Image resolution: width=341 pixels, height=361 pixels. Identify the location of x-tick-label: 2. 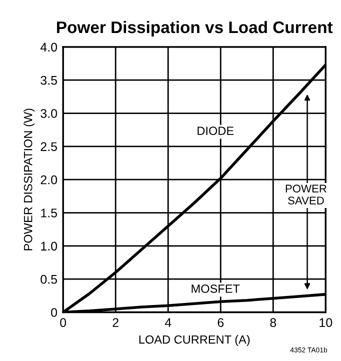
(115, 322).